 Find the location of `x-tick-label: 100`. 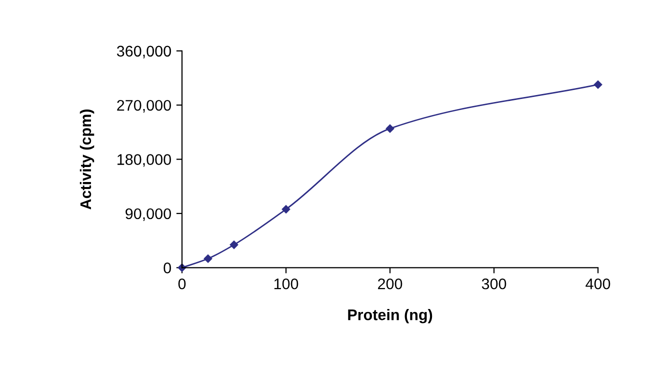

x-tick-label: 100 is located at coordinates (286, 284).